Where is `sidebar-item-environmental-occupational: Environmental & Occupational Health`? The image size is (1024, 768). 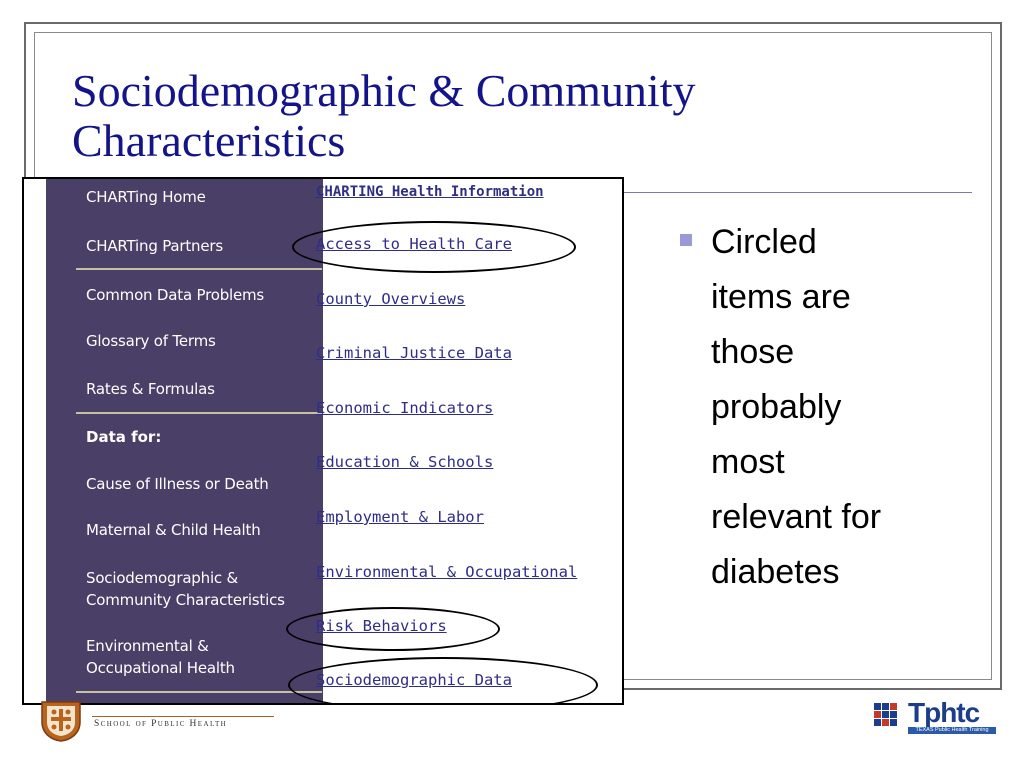
sidebar-item-environmental-occupational: Environmental & Occupational Health is located at coordinates (160, 657).